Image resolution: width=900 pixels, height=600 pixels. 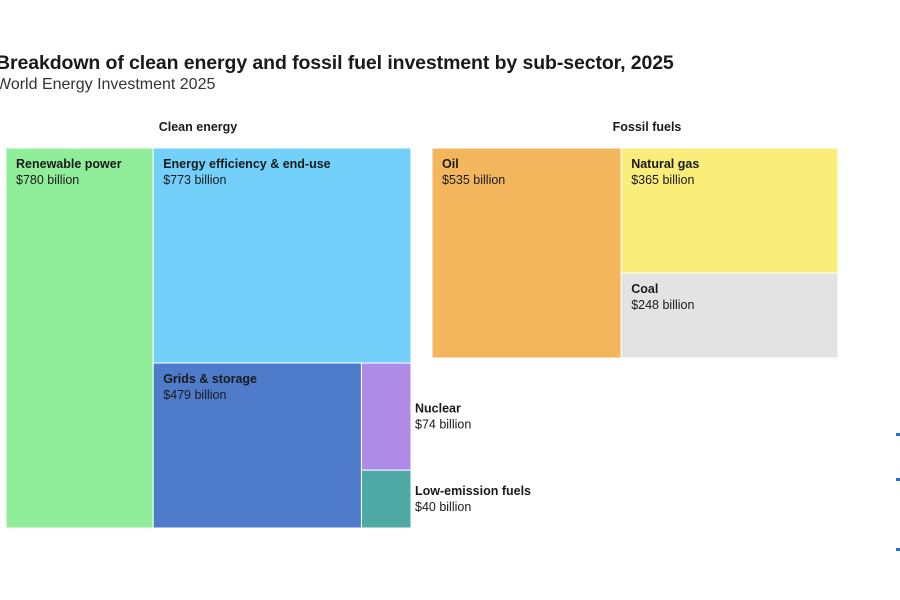 What do you see at coordinates (729, 210) in the screenshot?
I see `tile-natural-gas` at bounding box center [729, 210].